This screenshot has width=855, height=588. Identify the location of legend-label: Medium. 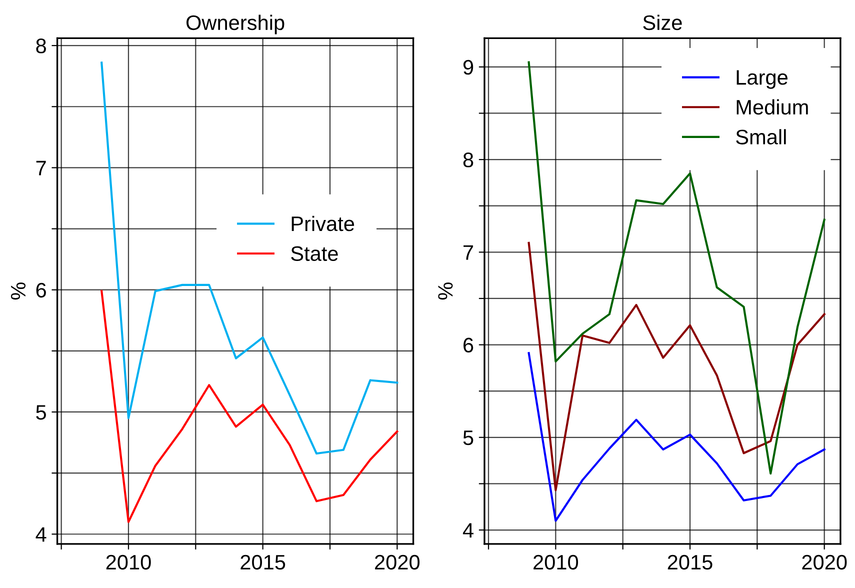
(772, 107).